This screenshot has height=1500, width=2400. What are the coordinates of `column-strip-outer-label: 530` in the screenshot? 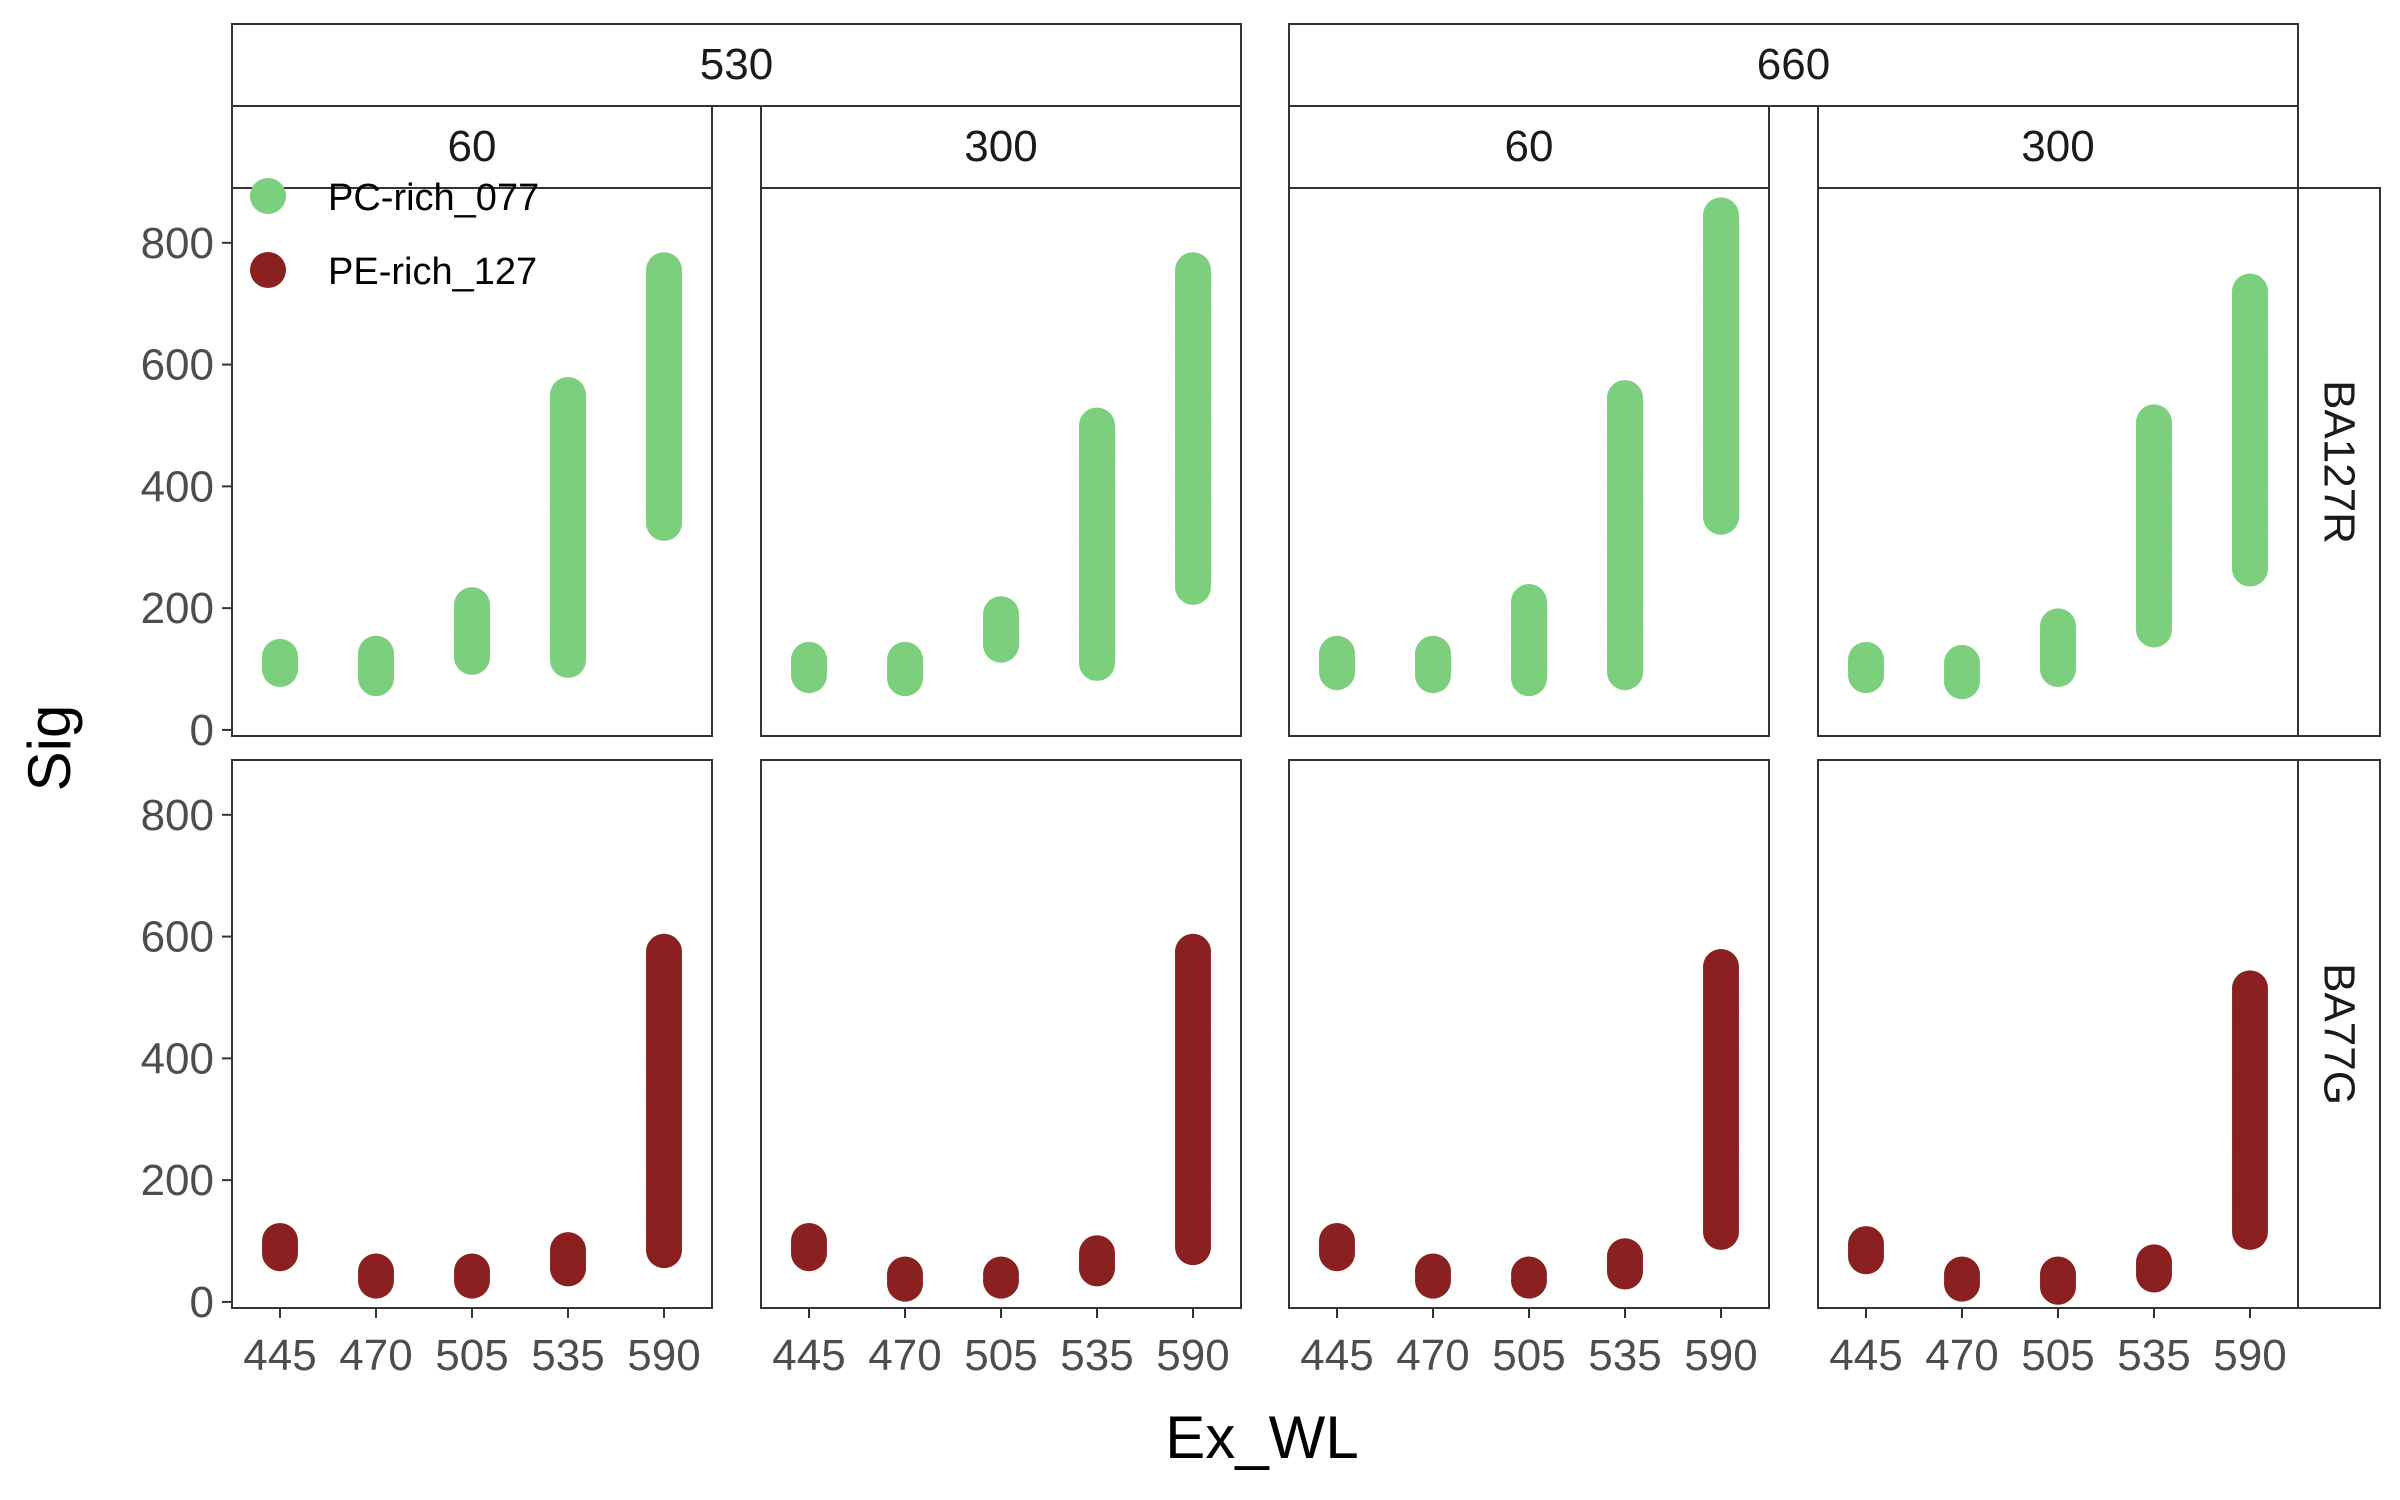 It's located at (736, 64).